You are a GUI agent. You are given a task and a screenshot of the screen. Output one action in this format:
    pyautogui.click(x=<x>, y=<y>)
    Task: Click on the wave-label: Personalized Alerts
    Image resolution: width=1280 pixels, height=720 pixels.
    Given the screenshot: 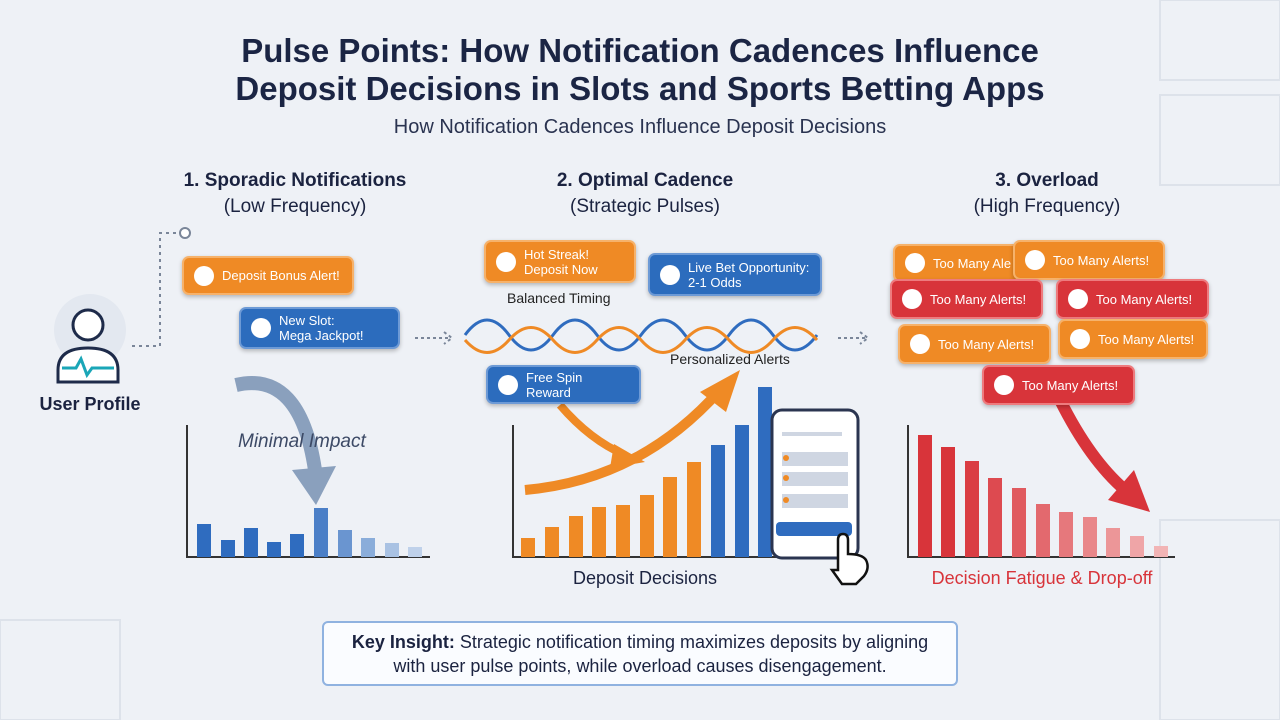 What is the action you would take?
    pyautogui.click(x=730, y=359)
    